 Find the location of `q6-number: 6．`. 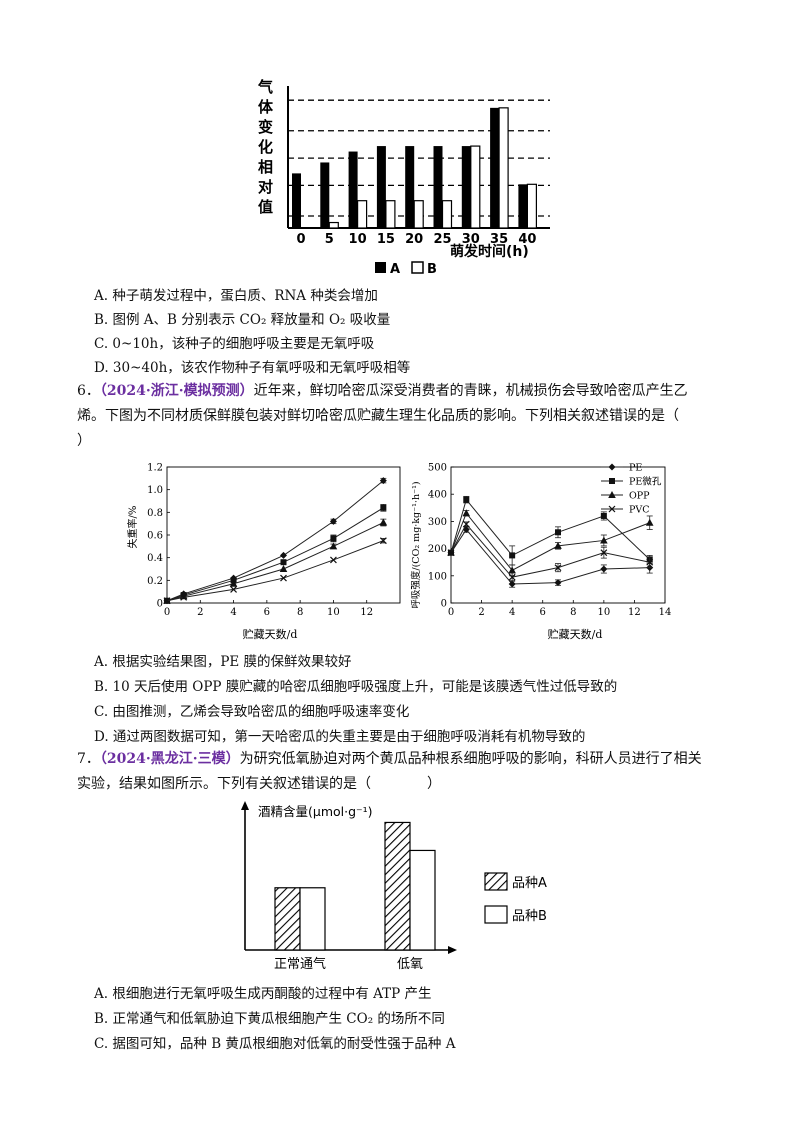

q6-number: 6． is located at coordinates (88, 391).